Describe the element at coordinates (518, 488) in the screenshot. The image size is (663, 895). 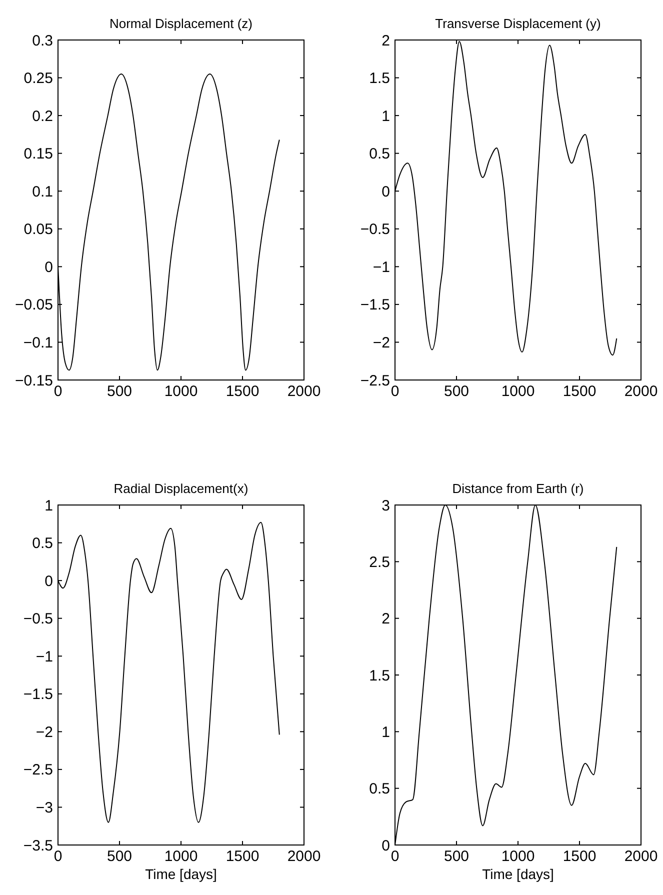
I see `chart-title: Distance from Earth (r)` at that location.